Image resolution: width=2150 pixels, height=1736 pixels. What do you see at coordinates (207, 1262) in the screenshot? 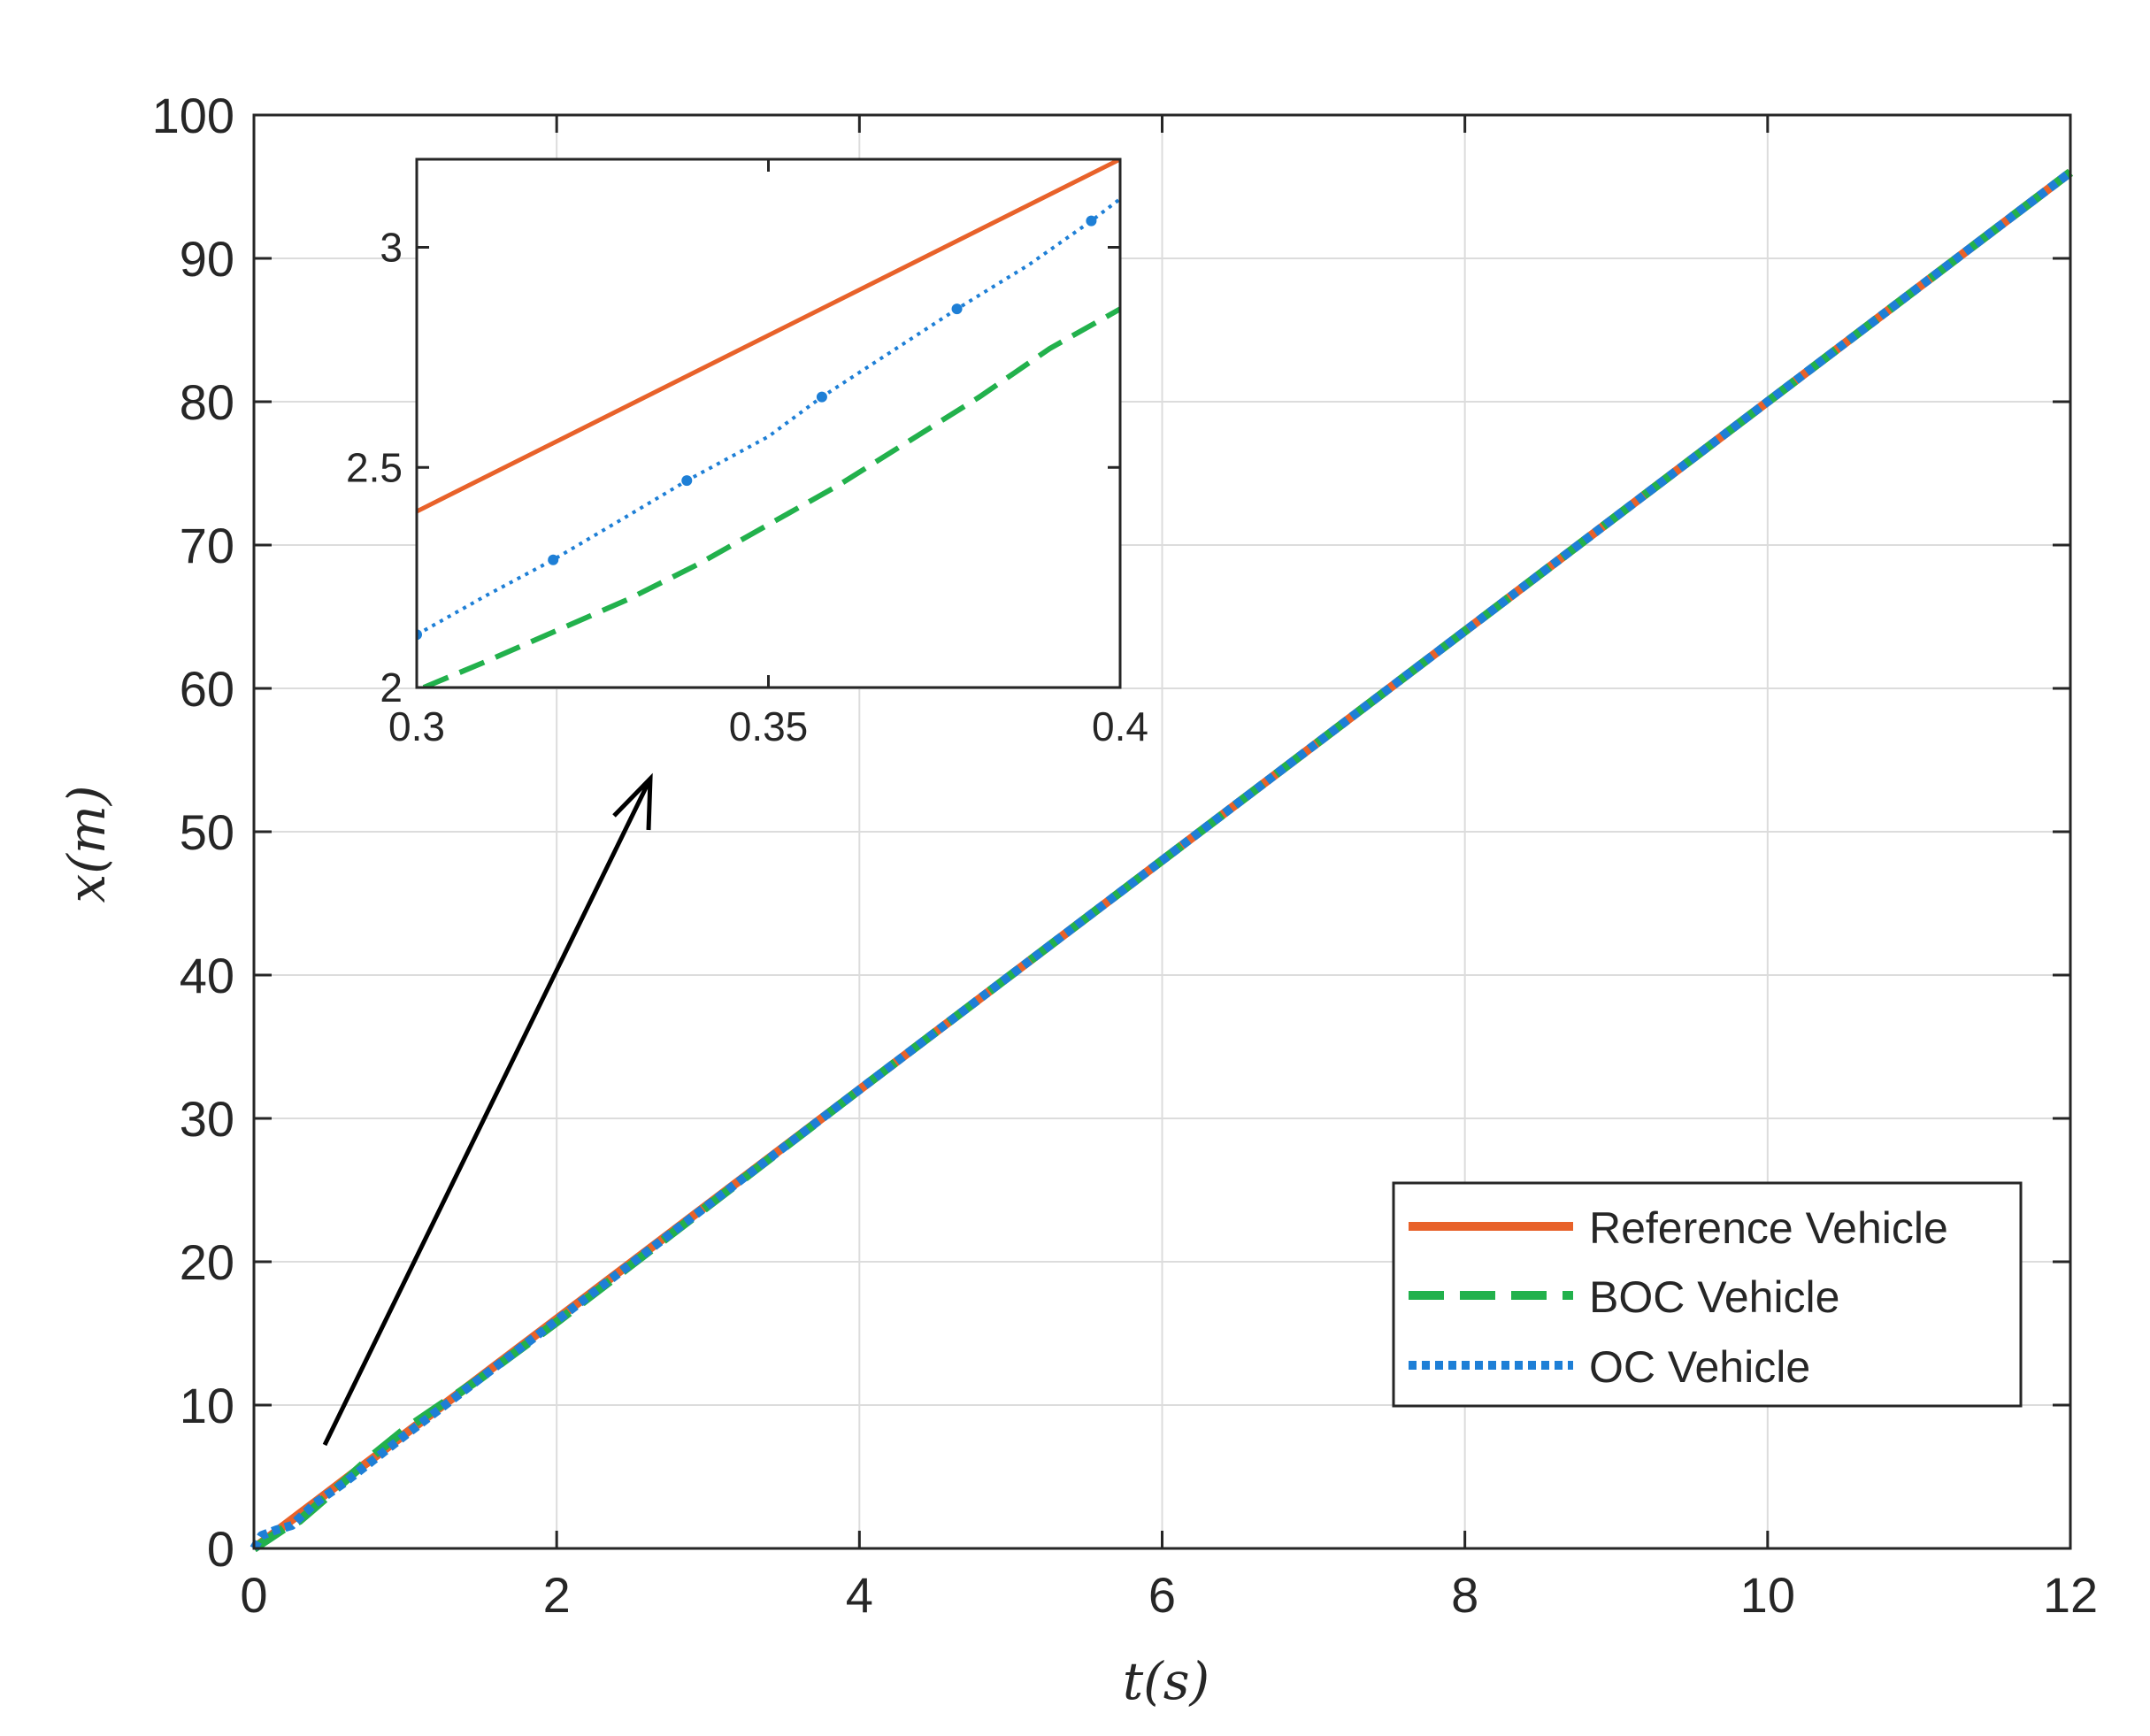
I see `main-ytick-label-2: 20` at bounding box center [207, 1262].